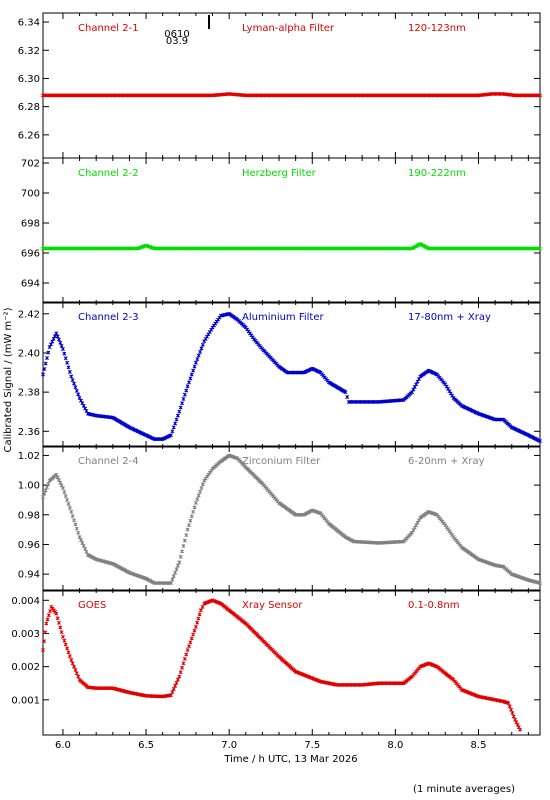  What do you see at coordinates (29, 353) in the screenshot?
I see `y-tick-label: 2.40` at bounding box center [29, 353].